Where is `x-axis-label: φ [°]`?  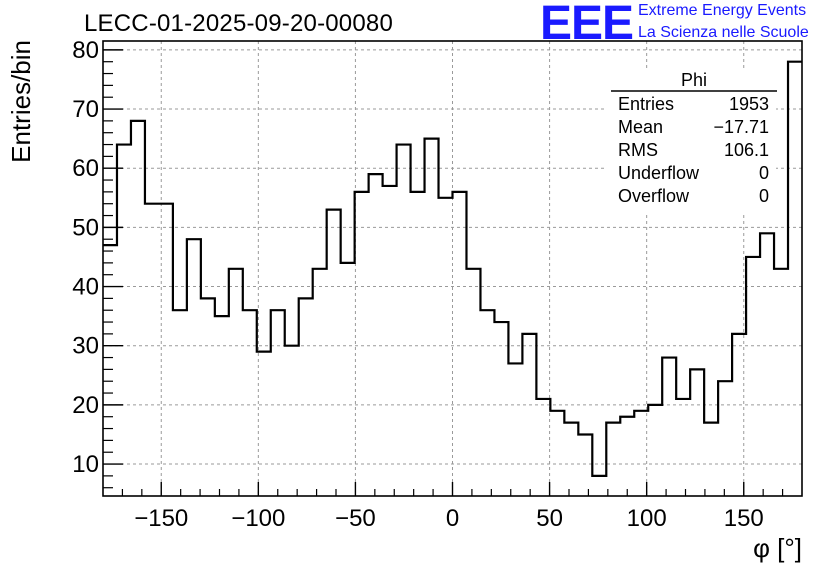
x-axis-label: φ [°] is located at coordinates (777, 548).